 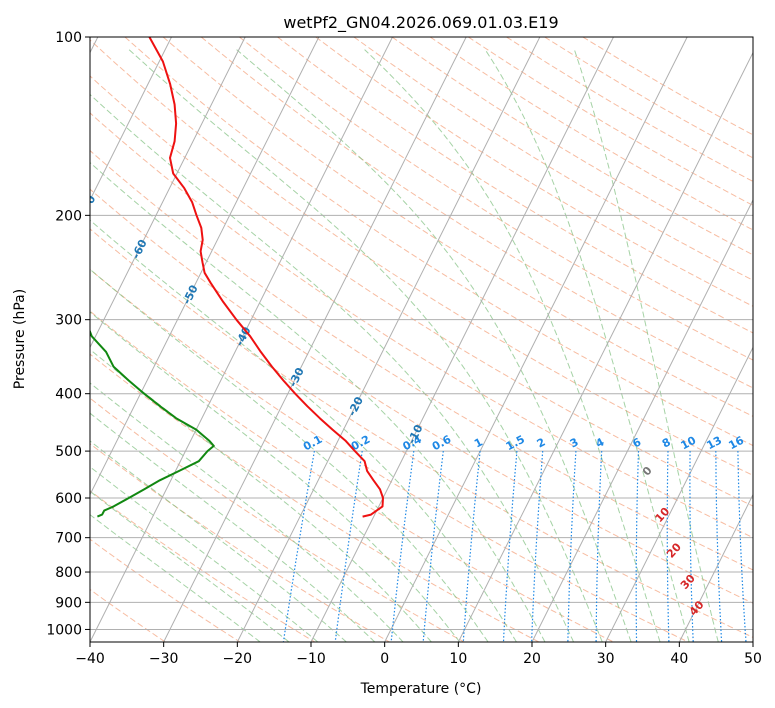 I want to click on isotherm-label: -70, so click(x=88, y=205).